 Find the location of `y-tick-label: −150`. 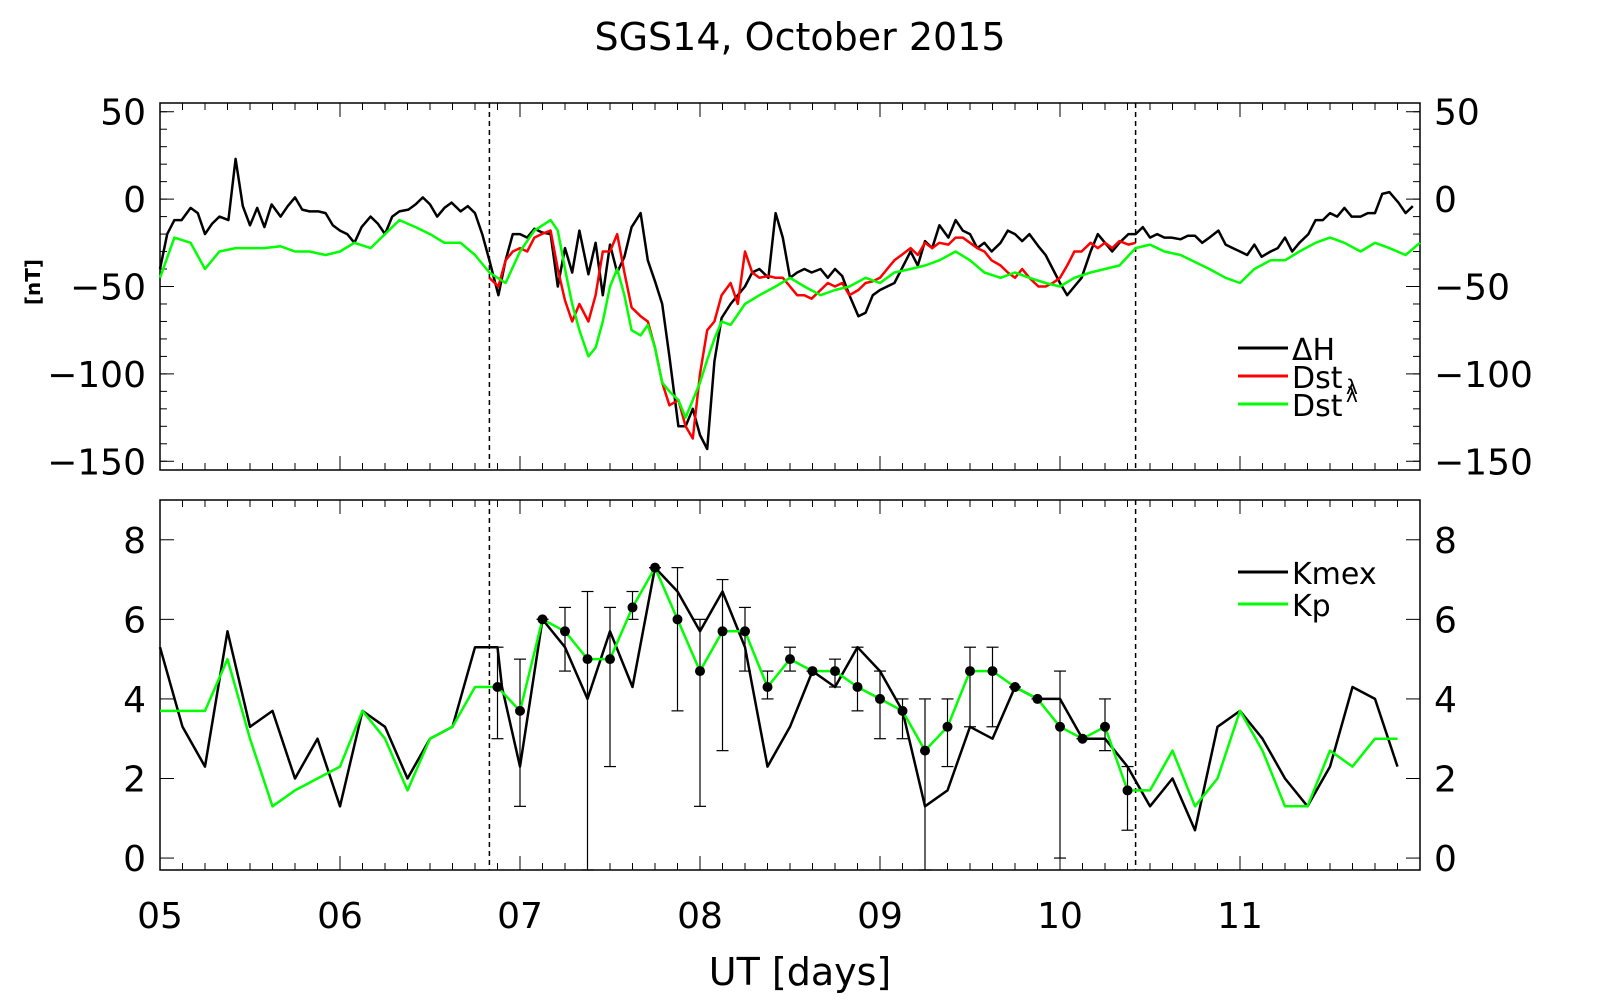

y-tick-label: −150 is located at coordinates (96, 462).